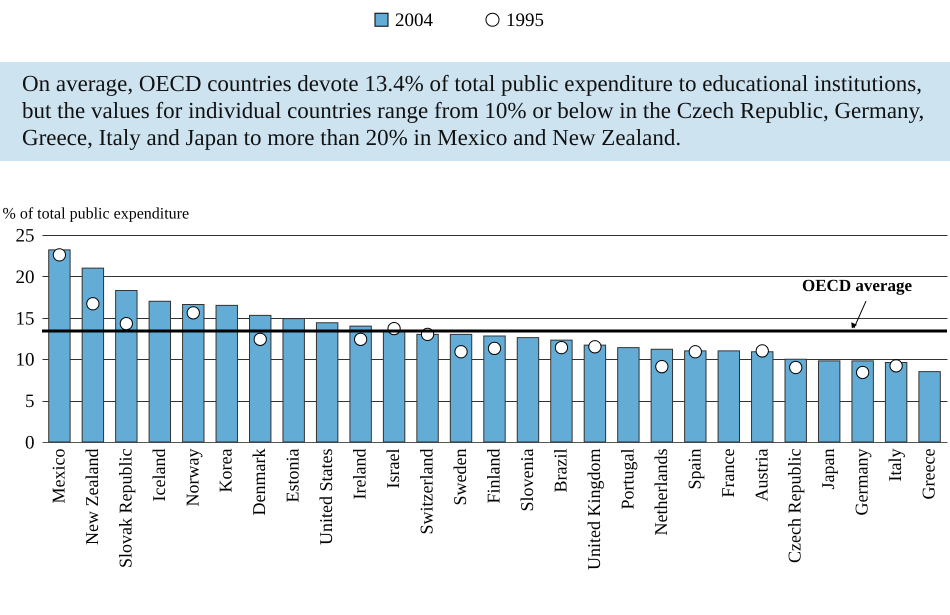 The height and width of the screenshot is (615, 950). I want to click on x-tick-label: Estonia, so click(292, 475).